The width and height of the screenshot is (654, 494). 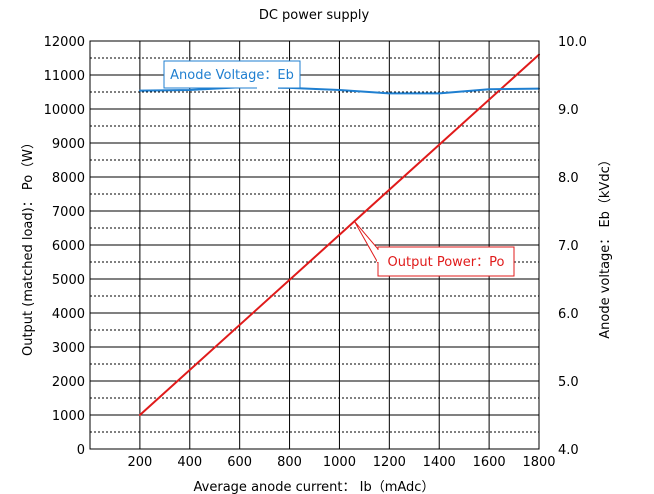 I want to click on right-y-tick-label: 9.0, so click(x=568, y=110).